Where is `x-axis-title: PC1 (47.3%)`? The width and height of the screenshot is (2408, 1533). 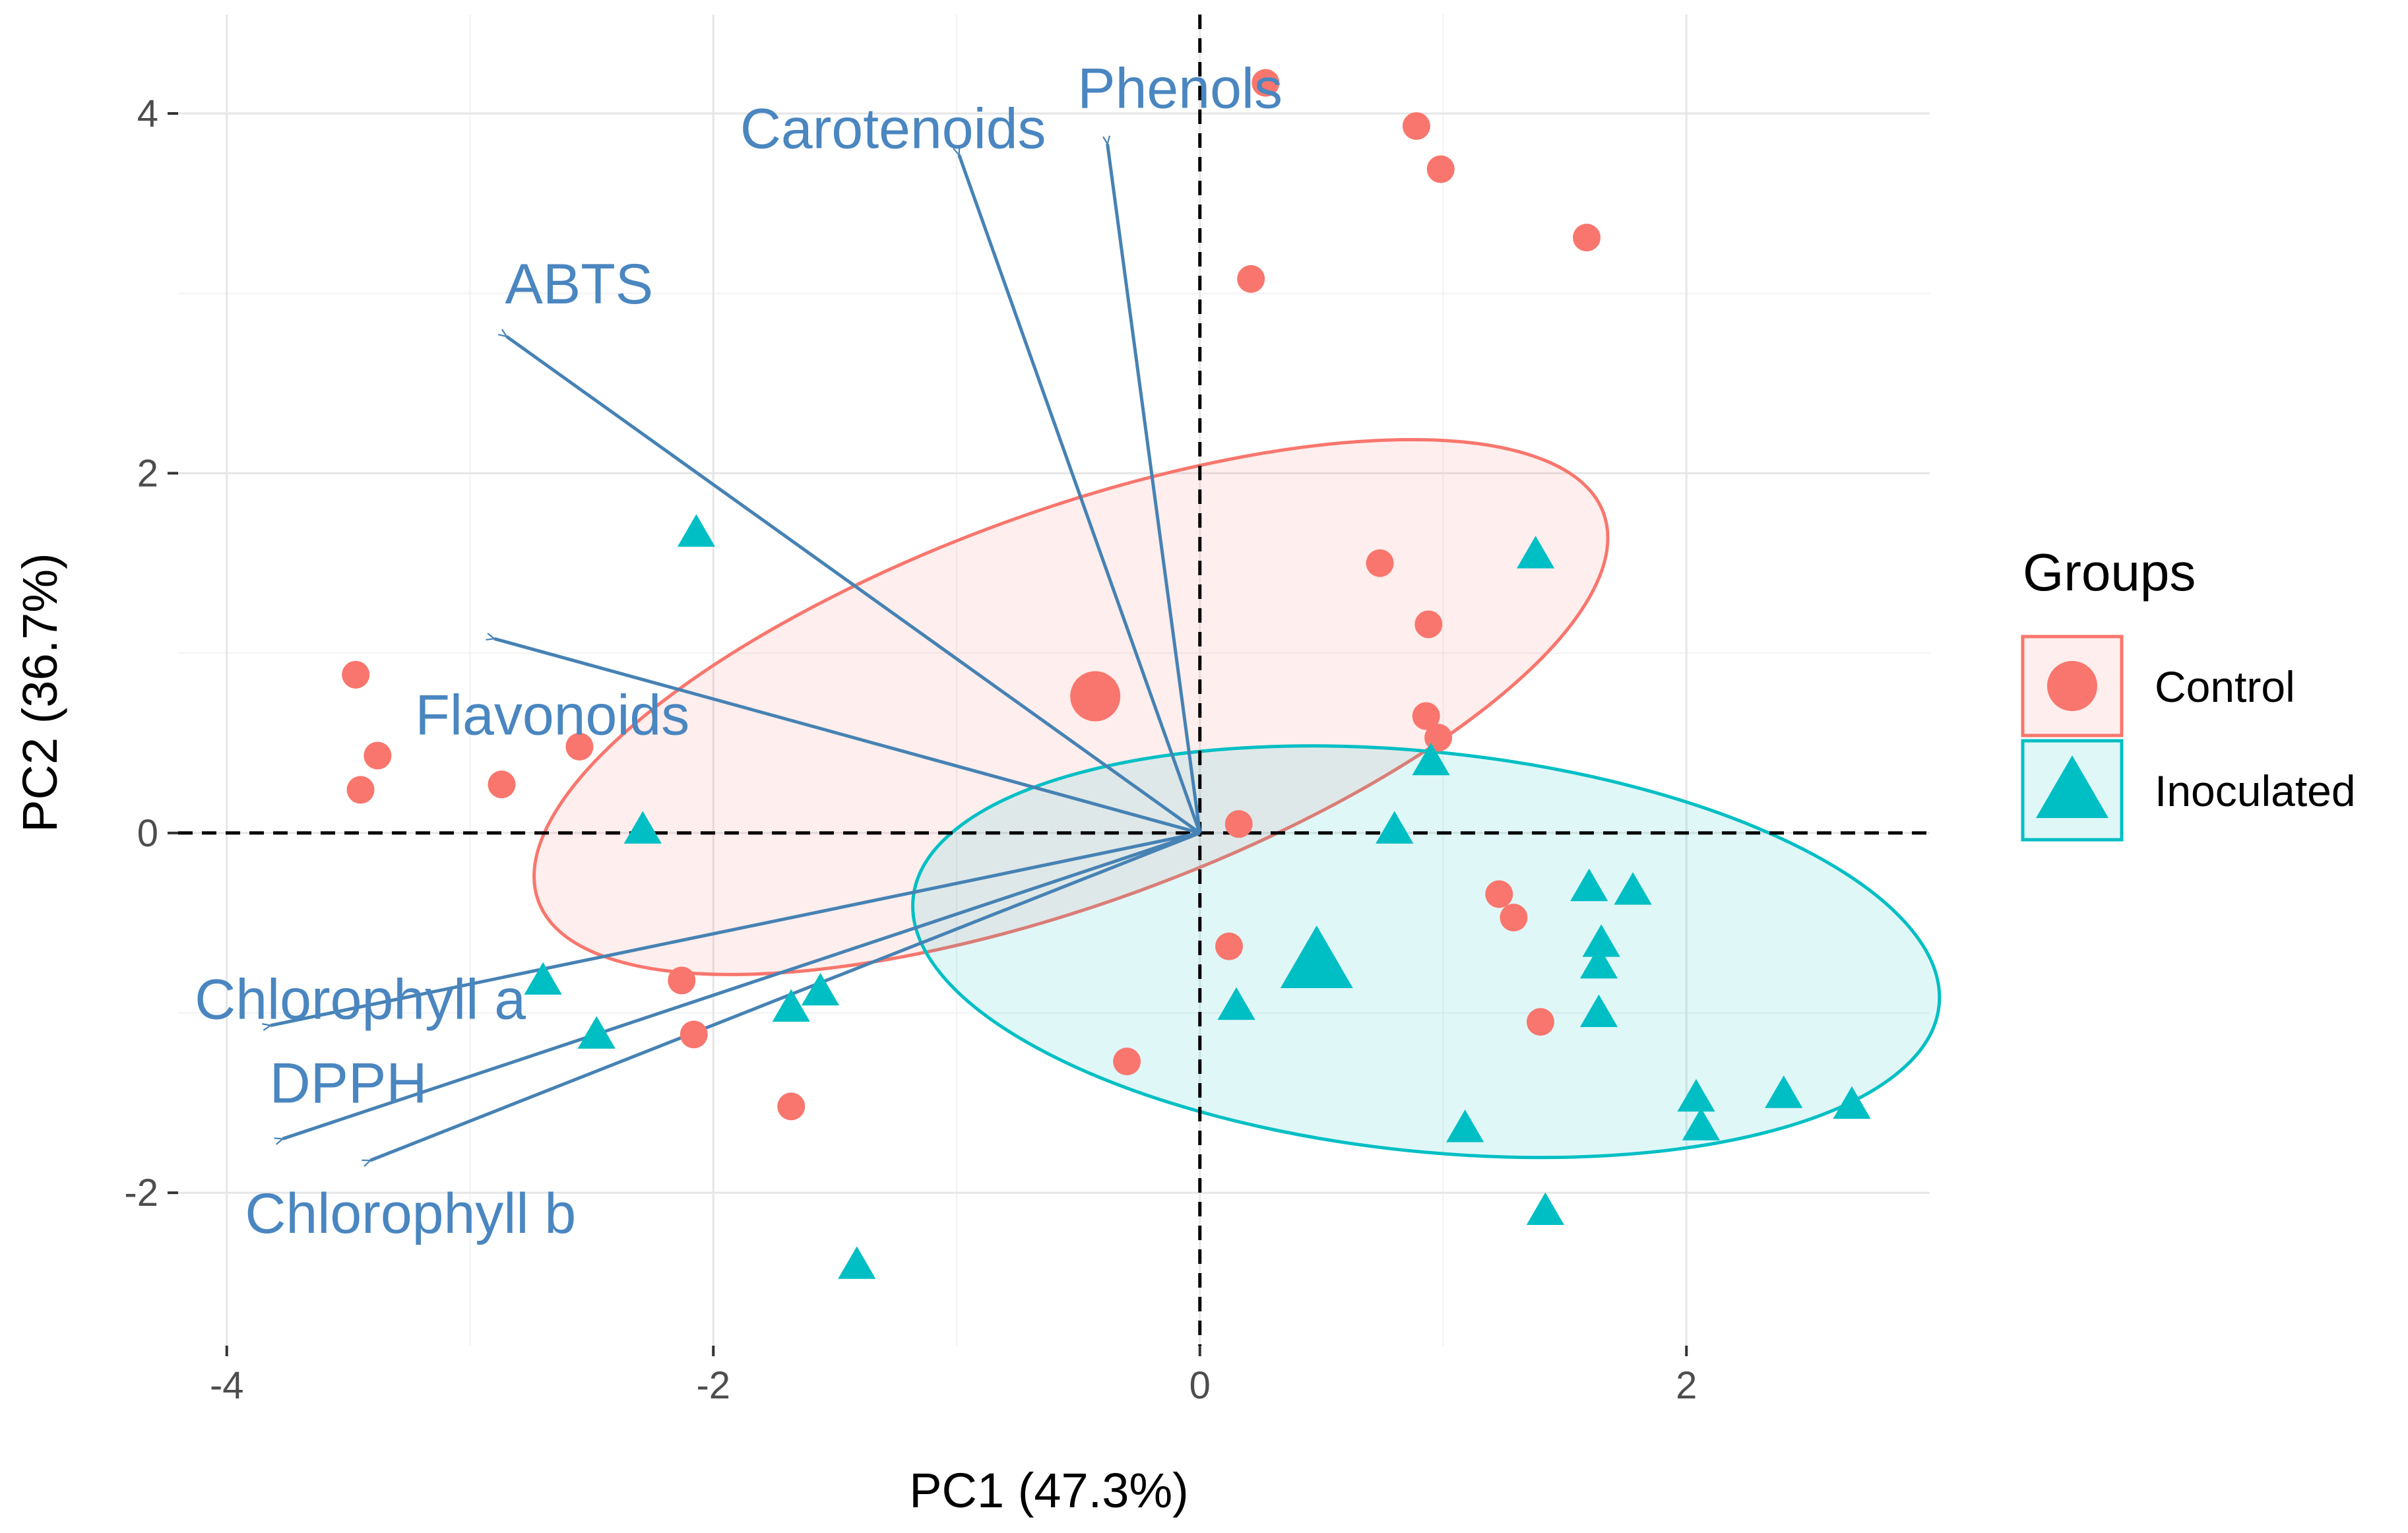
x-axis-title: PC1 (47.3%) is located at coordinates (1049, 1490).